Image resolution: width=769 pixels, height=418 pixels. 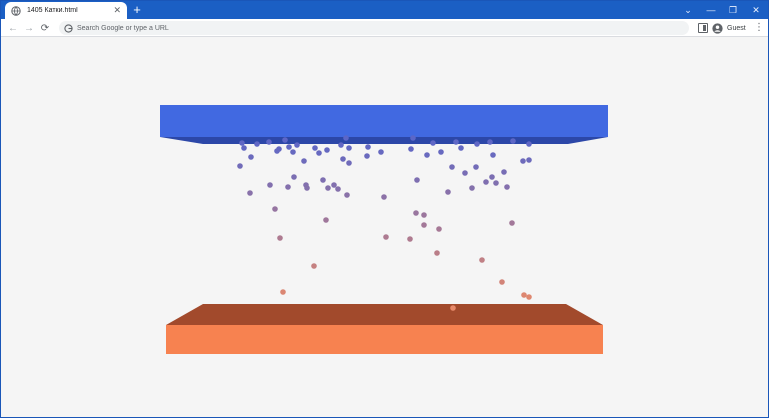 What do you see at coordinates (703, 28) in the screenshot?
I see `side-panel-icon` at bounding box center [703, 28].